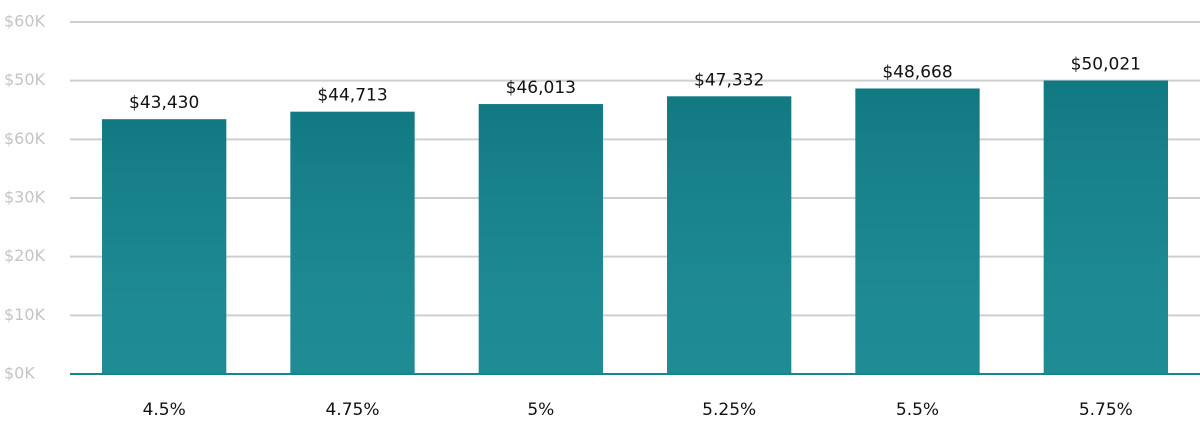  Describe the element at coordinates (540, 410) in the screenshot. I see `x-tick-label: 5%` at that location.